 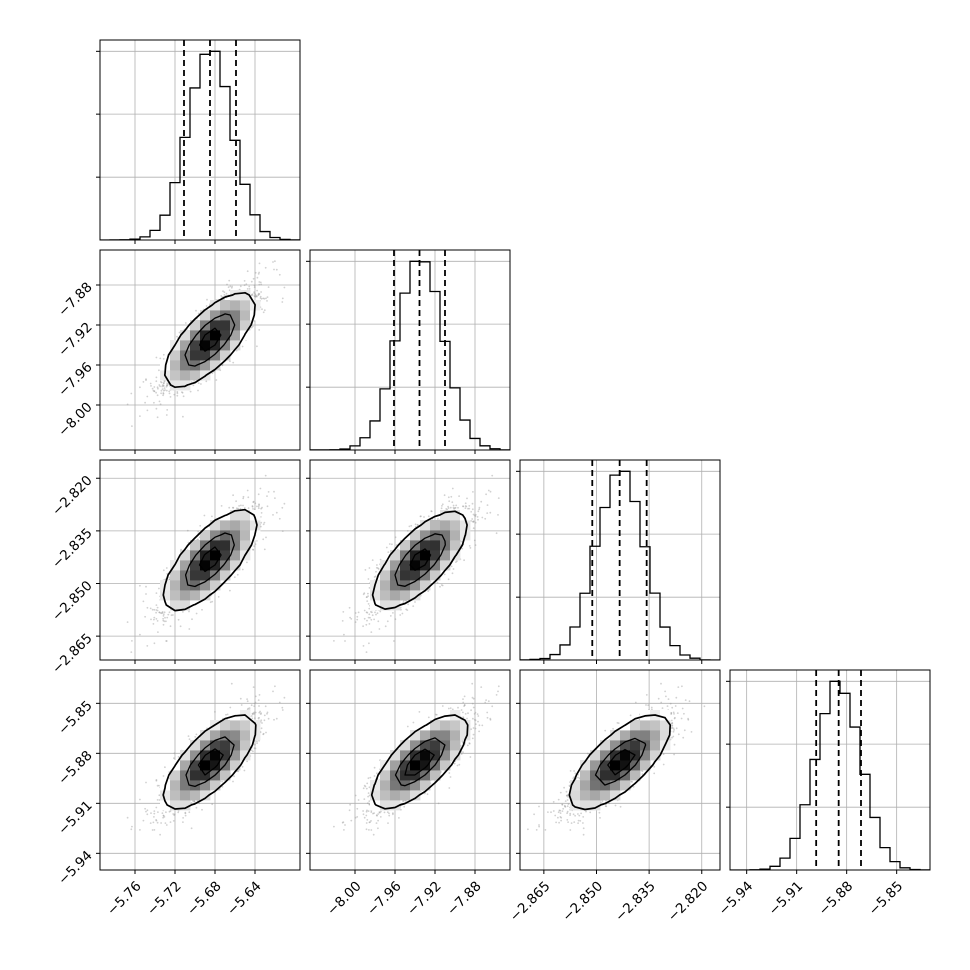 I want to click on scatter-panel-1-2: −8.00−7.96−7.92−7.88, so click(x=178, y=351).